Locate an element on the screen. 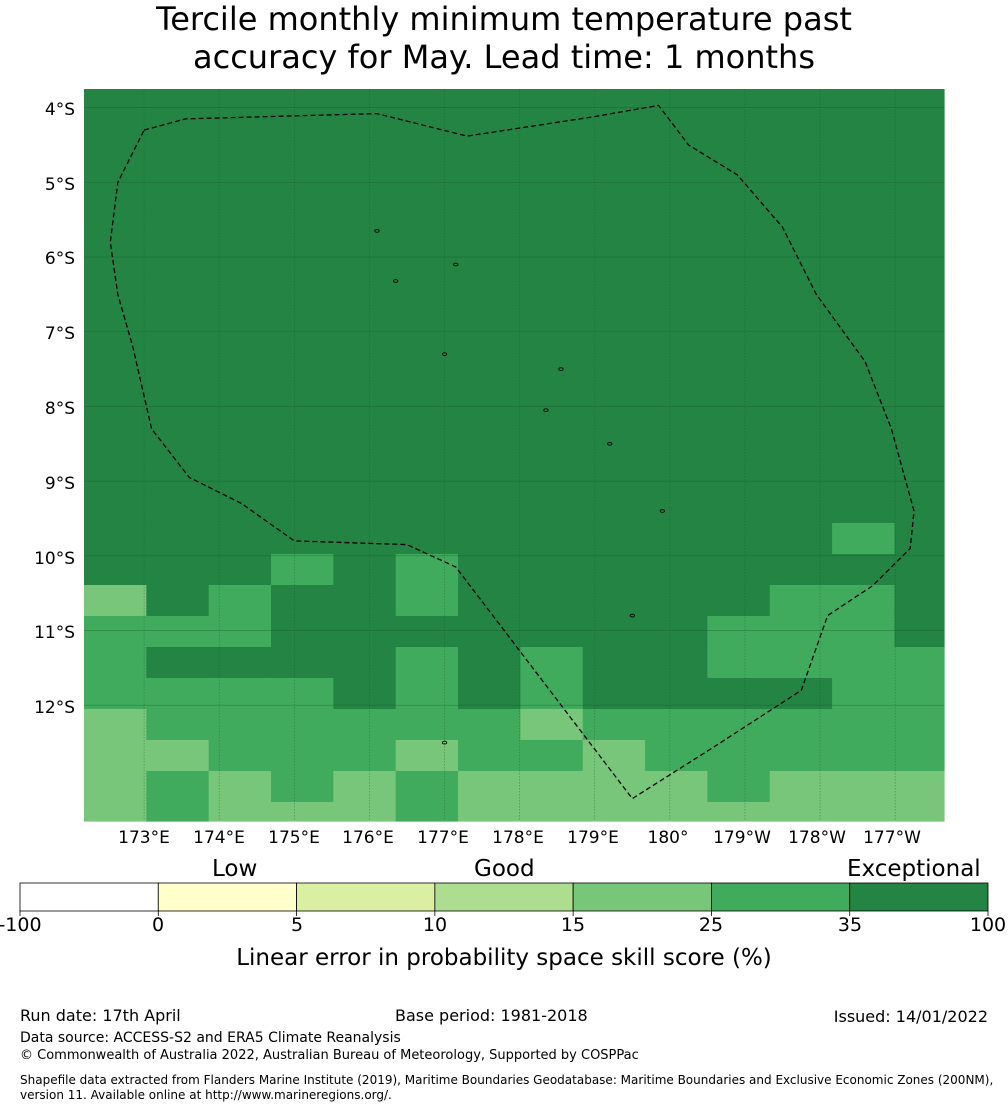  lat-label: 12°S is located at coordinates (54, 708).